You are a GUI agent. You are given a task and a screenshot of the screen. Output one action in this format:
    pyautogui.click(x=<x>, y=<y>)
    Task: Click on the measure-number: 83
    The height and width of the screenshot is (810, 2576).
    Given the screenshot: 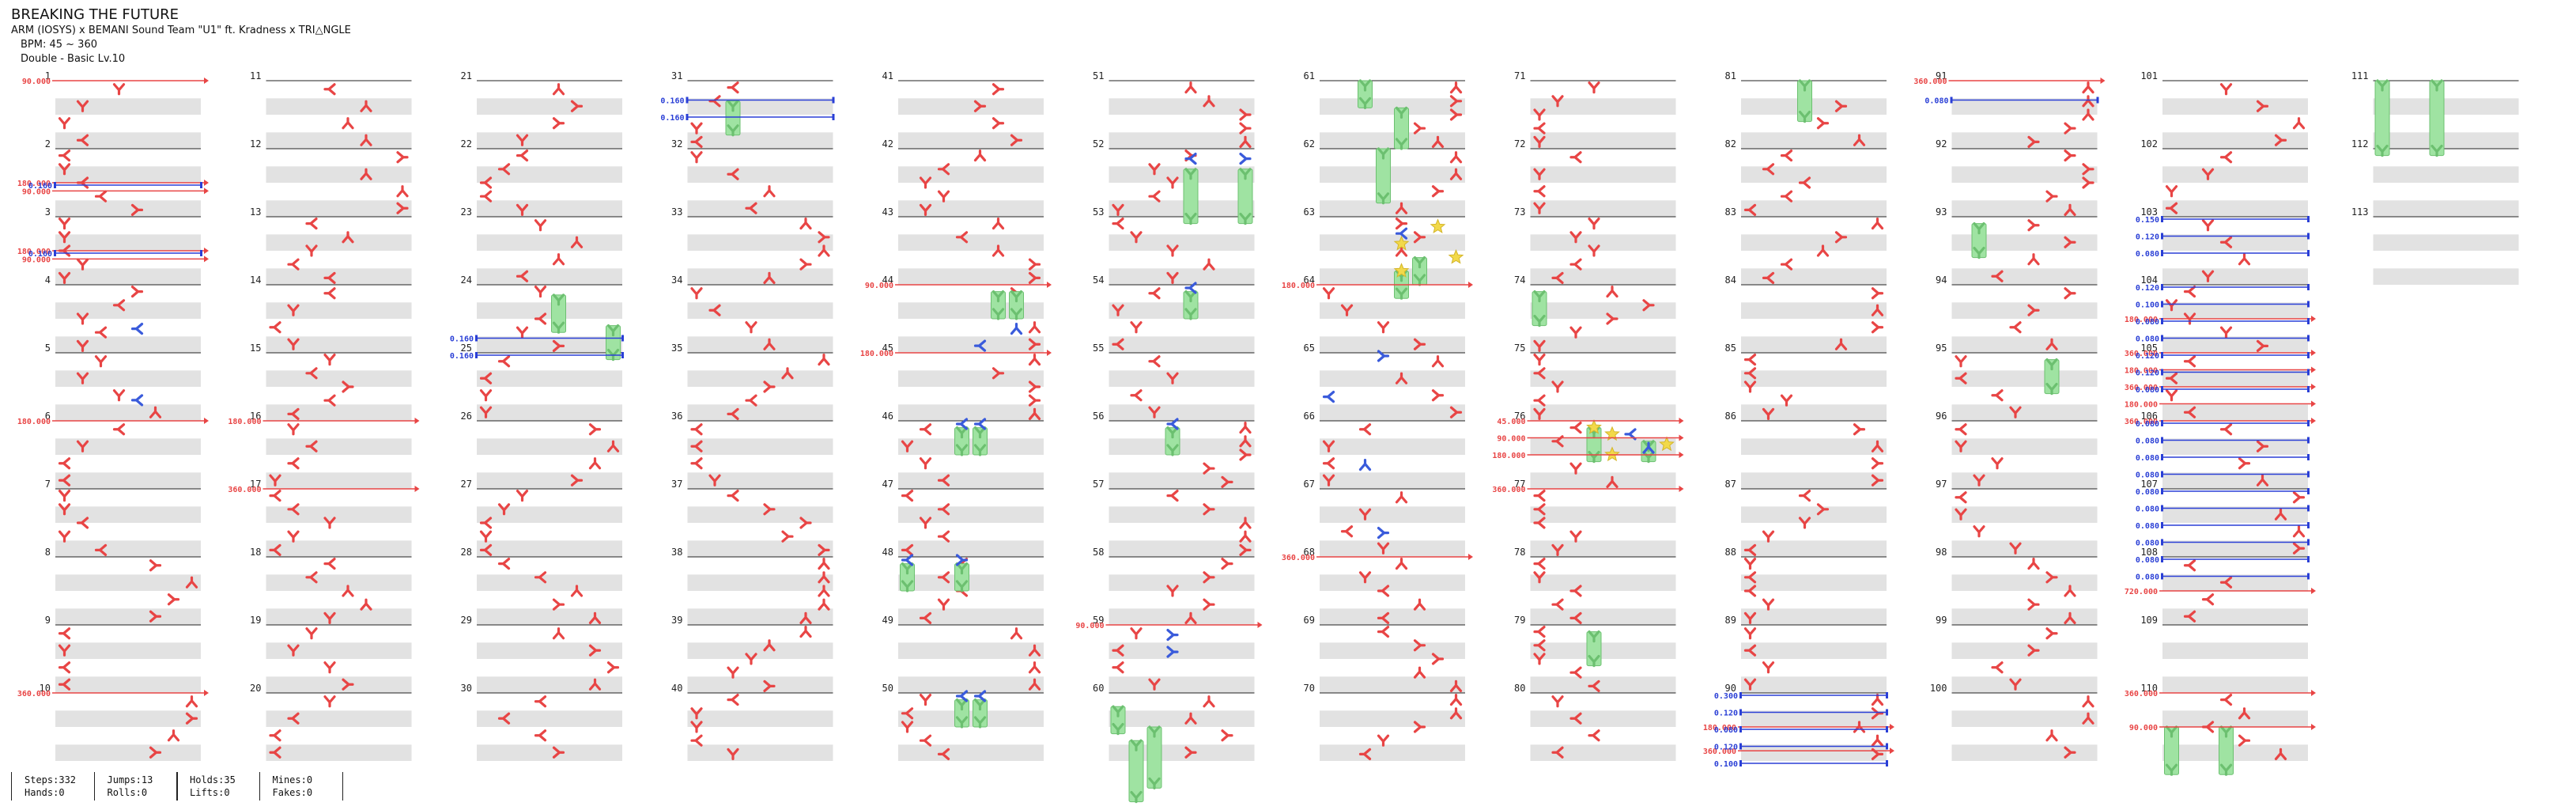 What is the action you would take?
    pyautogui.click(x=1730, y=212)
    